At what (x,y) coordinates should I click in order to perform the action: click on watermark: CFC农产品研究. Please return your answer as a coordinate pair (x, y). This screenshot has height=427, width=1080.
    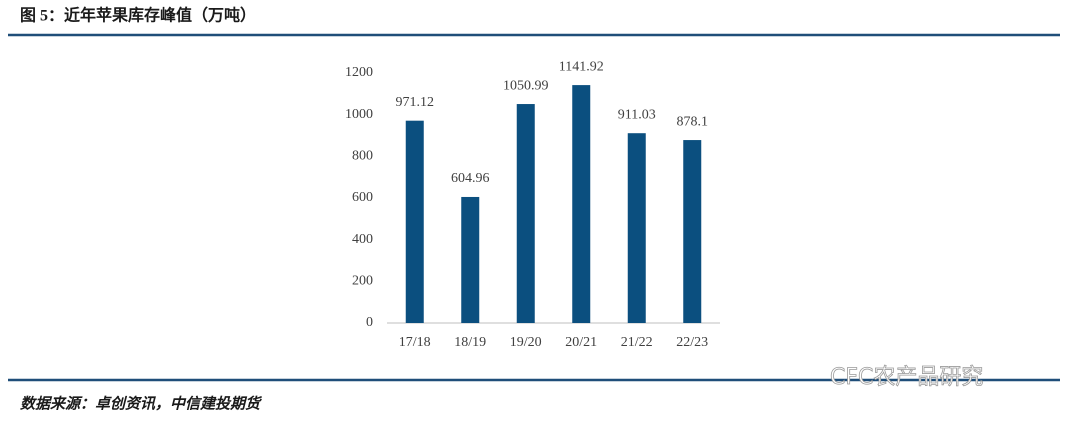
    Looking at the image, I should click on (906, 377).